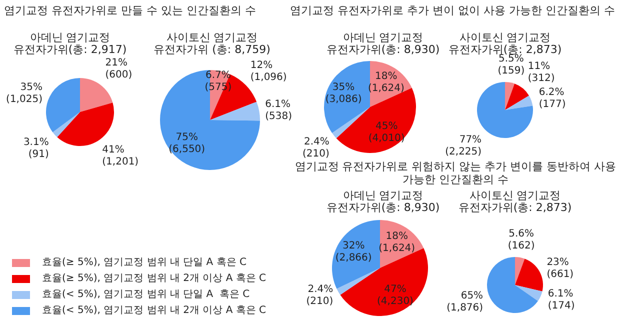 The width and height of the screenshot is (629, 325). I want to click on text: 염기교정 유전자가위로 위험하지 않는 추가 변이를 동반하여 사용 가능한 인간질환의 수, so click(456, 173).